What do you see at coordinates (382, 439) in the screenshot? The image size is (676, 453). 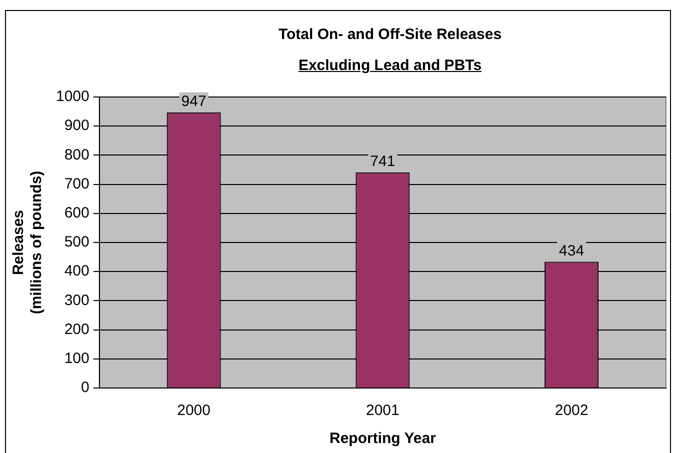 I see `x-axis-title: Reporting Year` at bounding box center [382, 439].